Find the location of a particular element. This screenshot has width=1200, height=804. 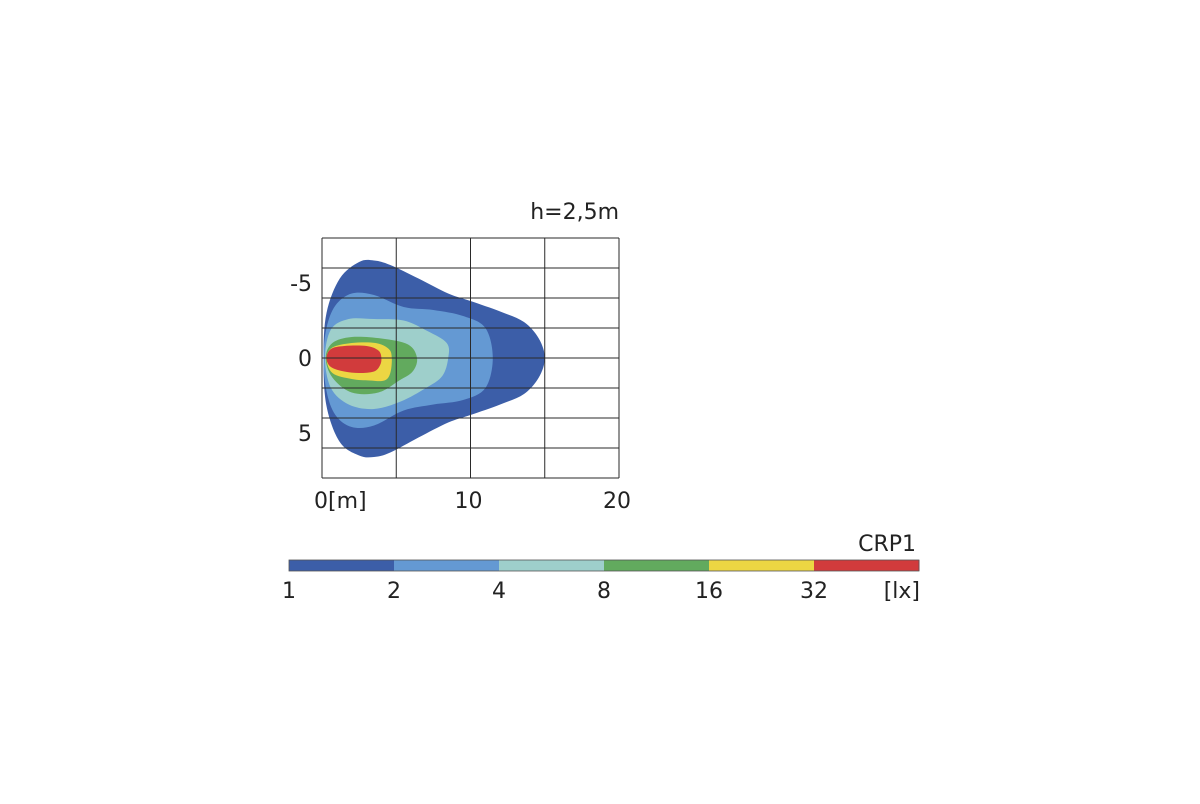

y-tick-label: 0 is located at coordinates (305, 359).